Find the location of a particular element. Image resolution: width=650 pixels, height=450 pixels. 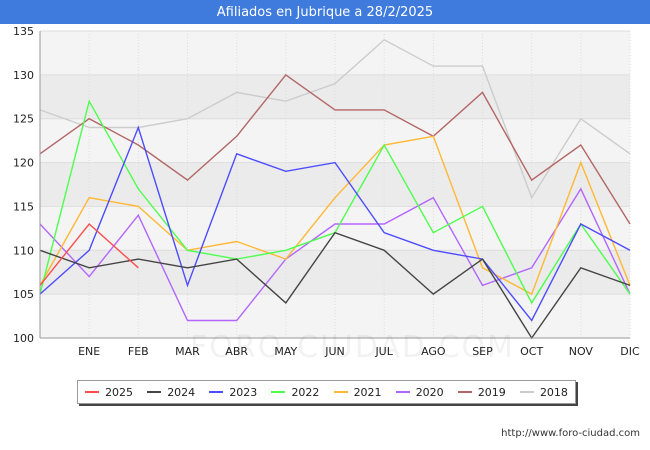

legend-label: 2022 is located at coordinates (305, 392).